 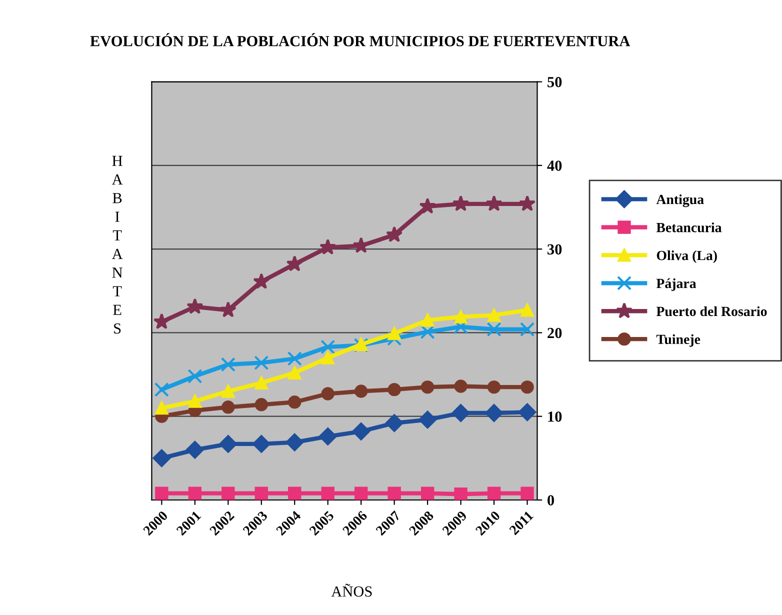 I want to click on legend-label: Pájara, so click(x=676, y=284).